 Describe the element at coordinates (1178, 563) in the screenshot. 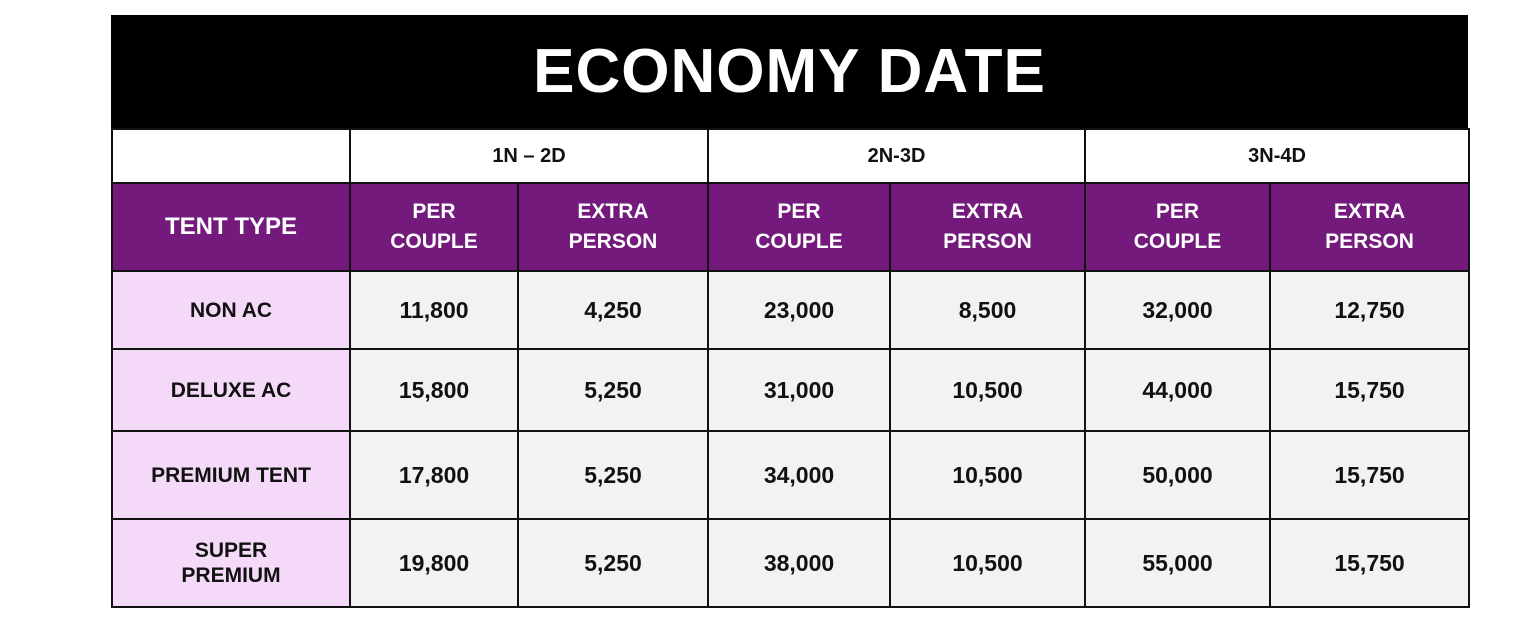

I see `price-cell: 55,000` at that location.